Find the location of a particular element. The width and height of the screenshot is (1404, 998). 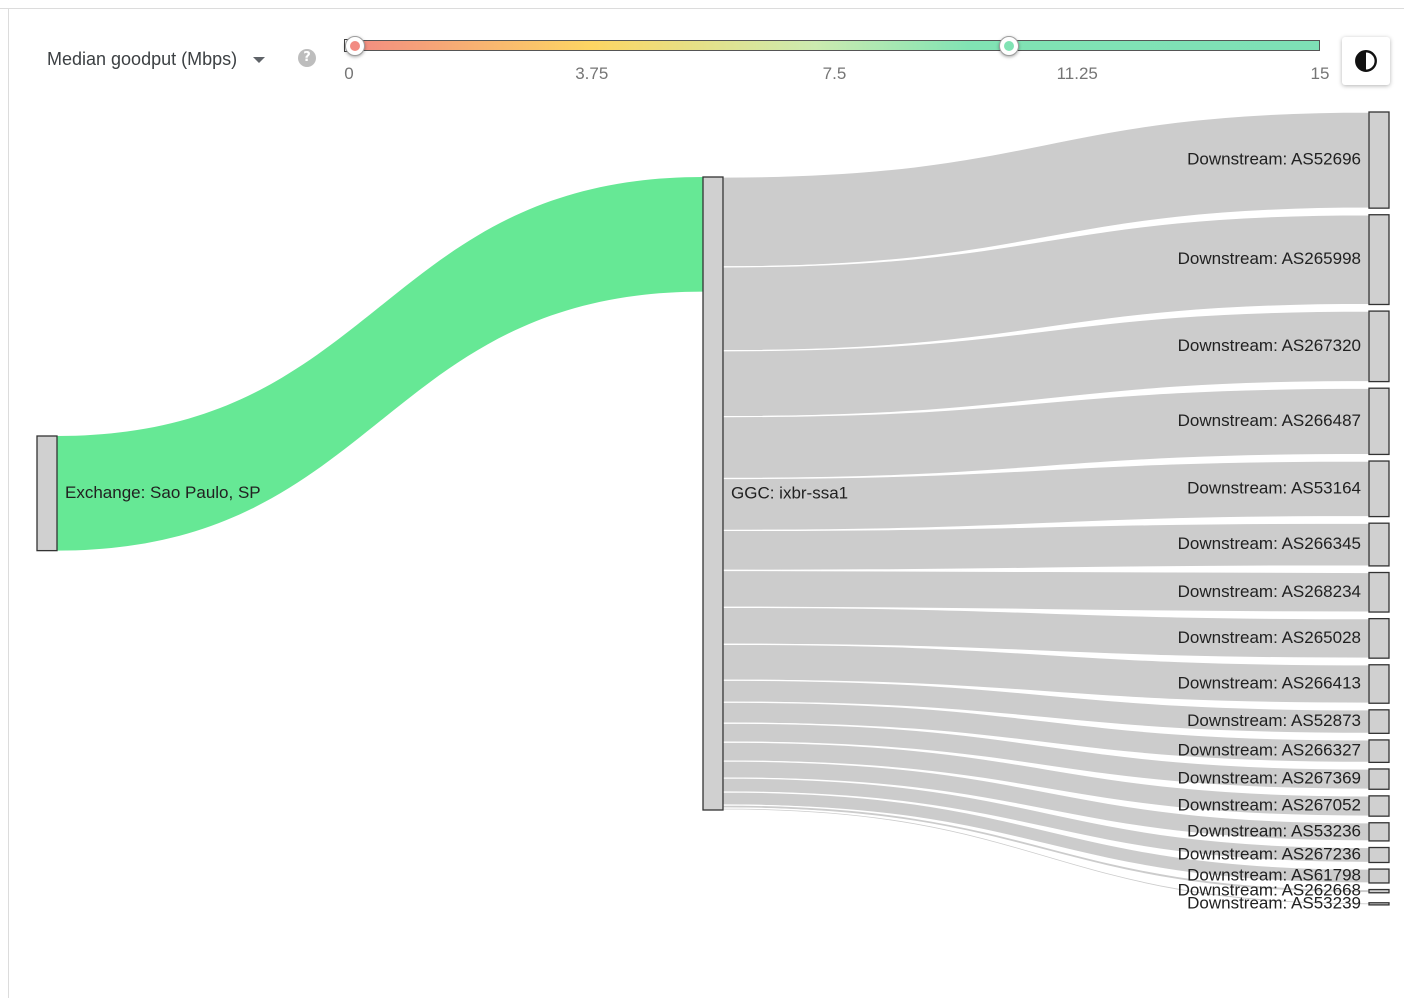

node-label-AS266327: Downstream: AS266327 is located at coordinates (1269, 750).